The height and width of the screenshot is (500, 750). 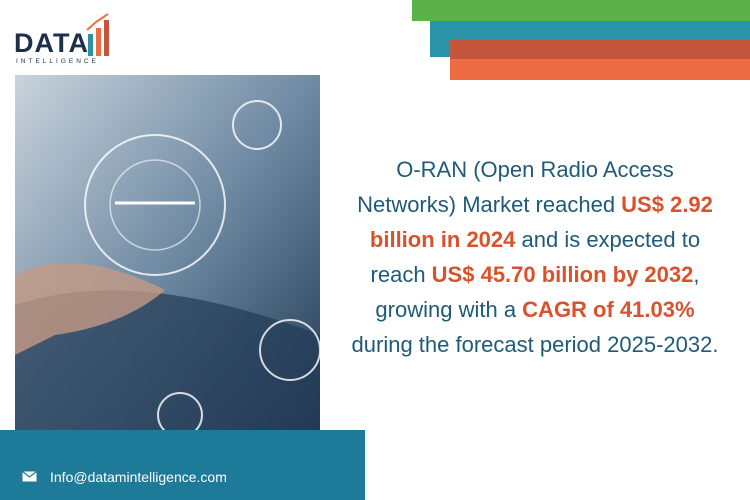 I want to click on email: Info@datamintelligence.com, so click(x=138, y=477).